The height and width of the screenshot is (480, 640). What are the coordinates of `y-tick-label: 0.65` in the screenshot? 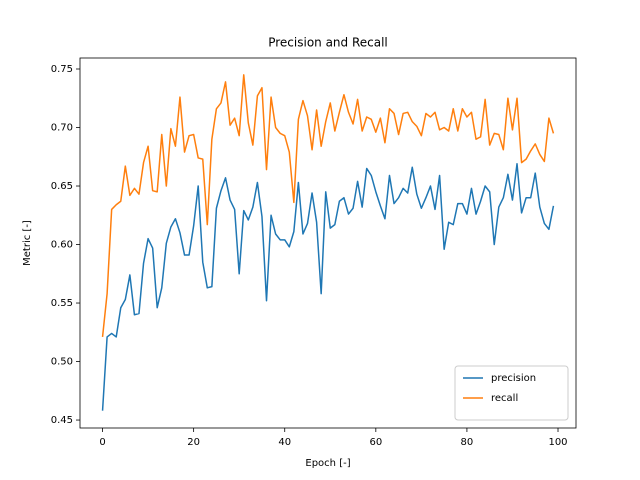 It's located at (62, 186).